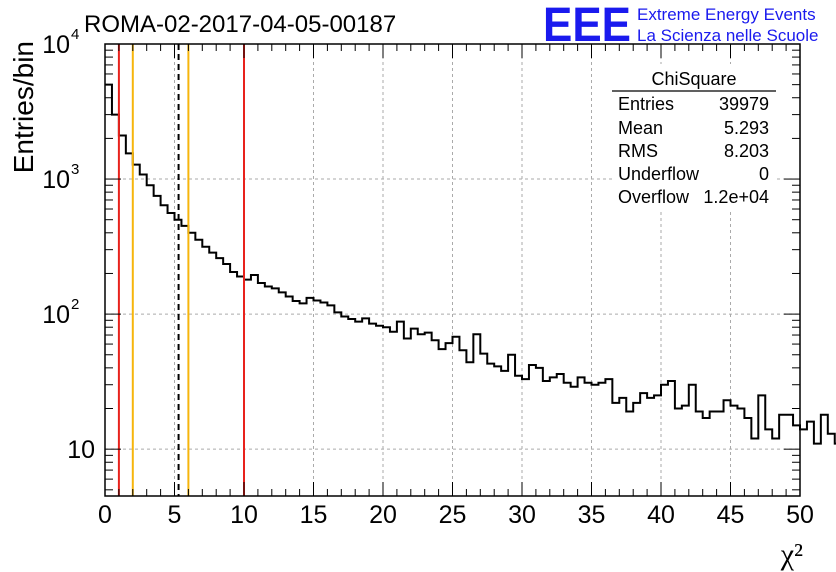 The height and width of the screenshot is (572, 836). Describe the element at coordinates (693, 79) in the screenshot. I see `stats-box-title: ChiSquare` at that location.